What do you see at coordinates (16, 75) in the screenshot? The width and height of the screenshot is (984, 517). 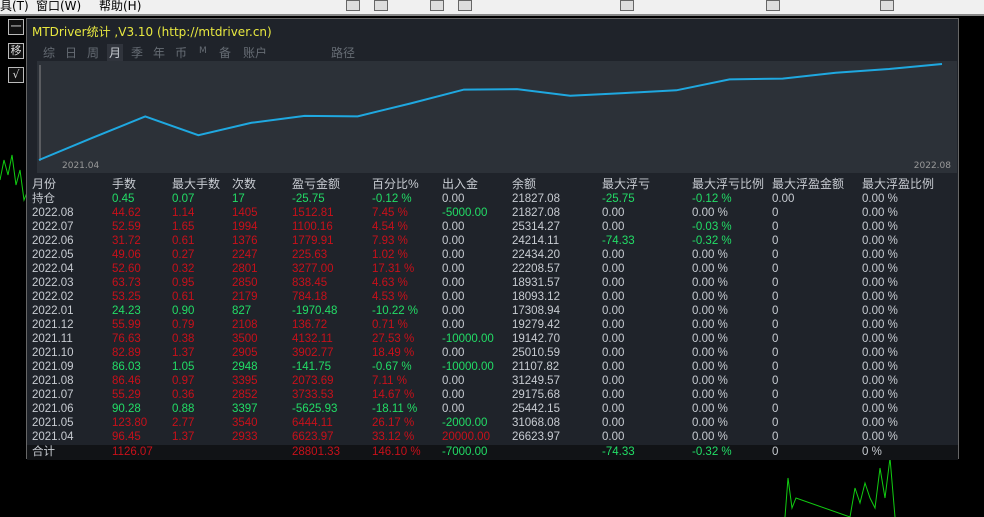 I see `check-button: √` at bounding box center [16, 75].